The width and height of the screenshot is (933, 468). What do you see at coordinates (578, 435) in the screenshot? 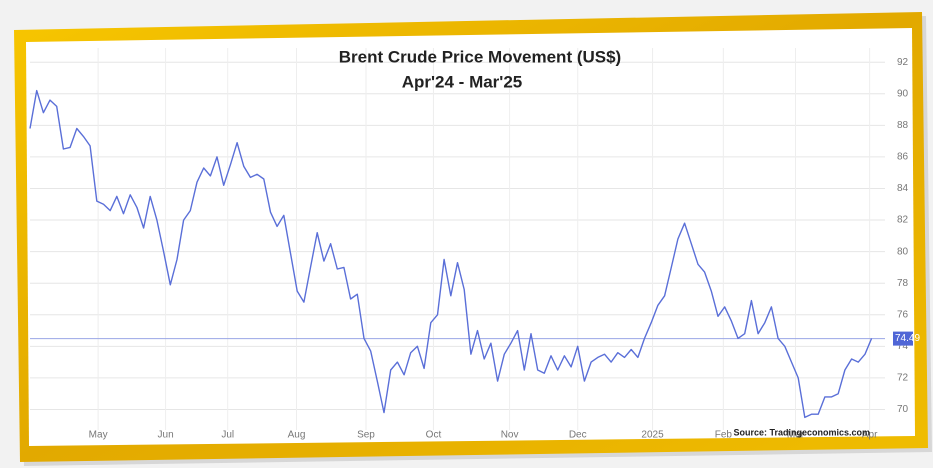
I see `x-tick-label: Dec` at bounding box center [578, 435].